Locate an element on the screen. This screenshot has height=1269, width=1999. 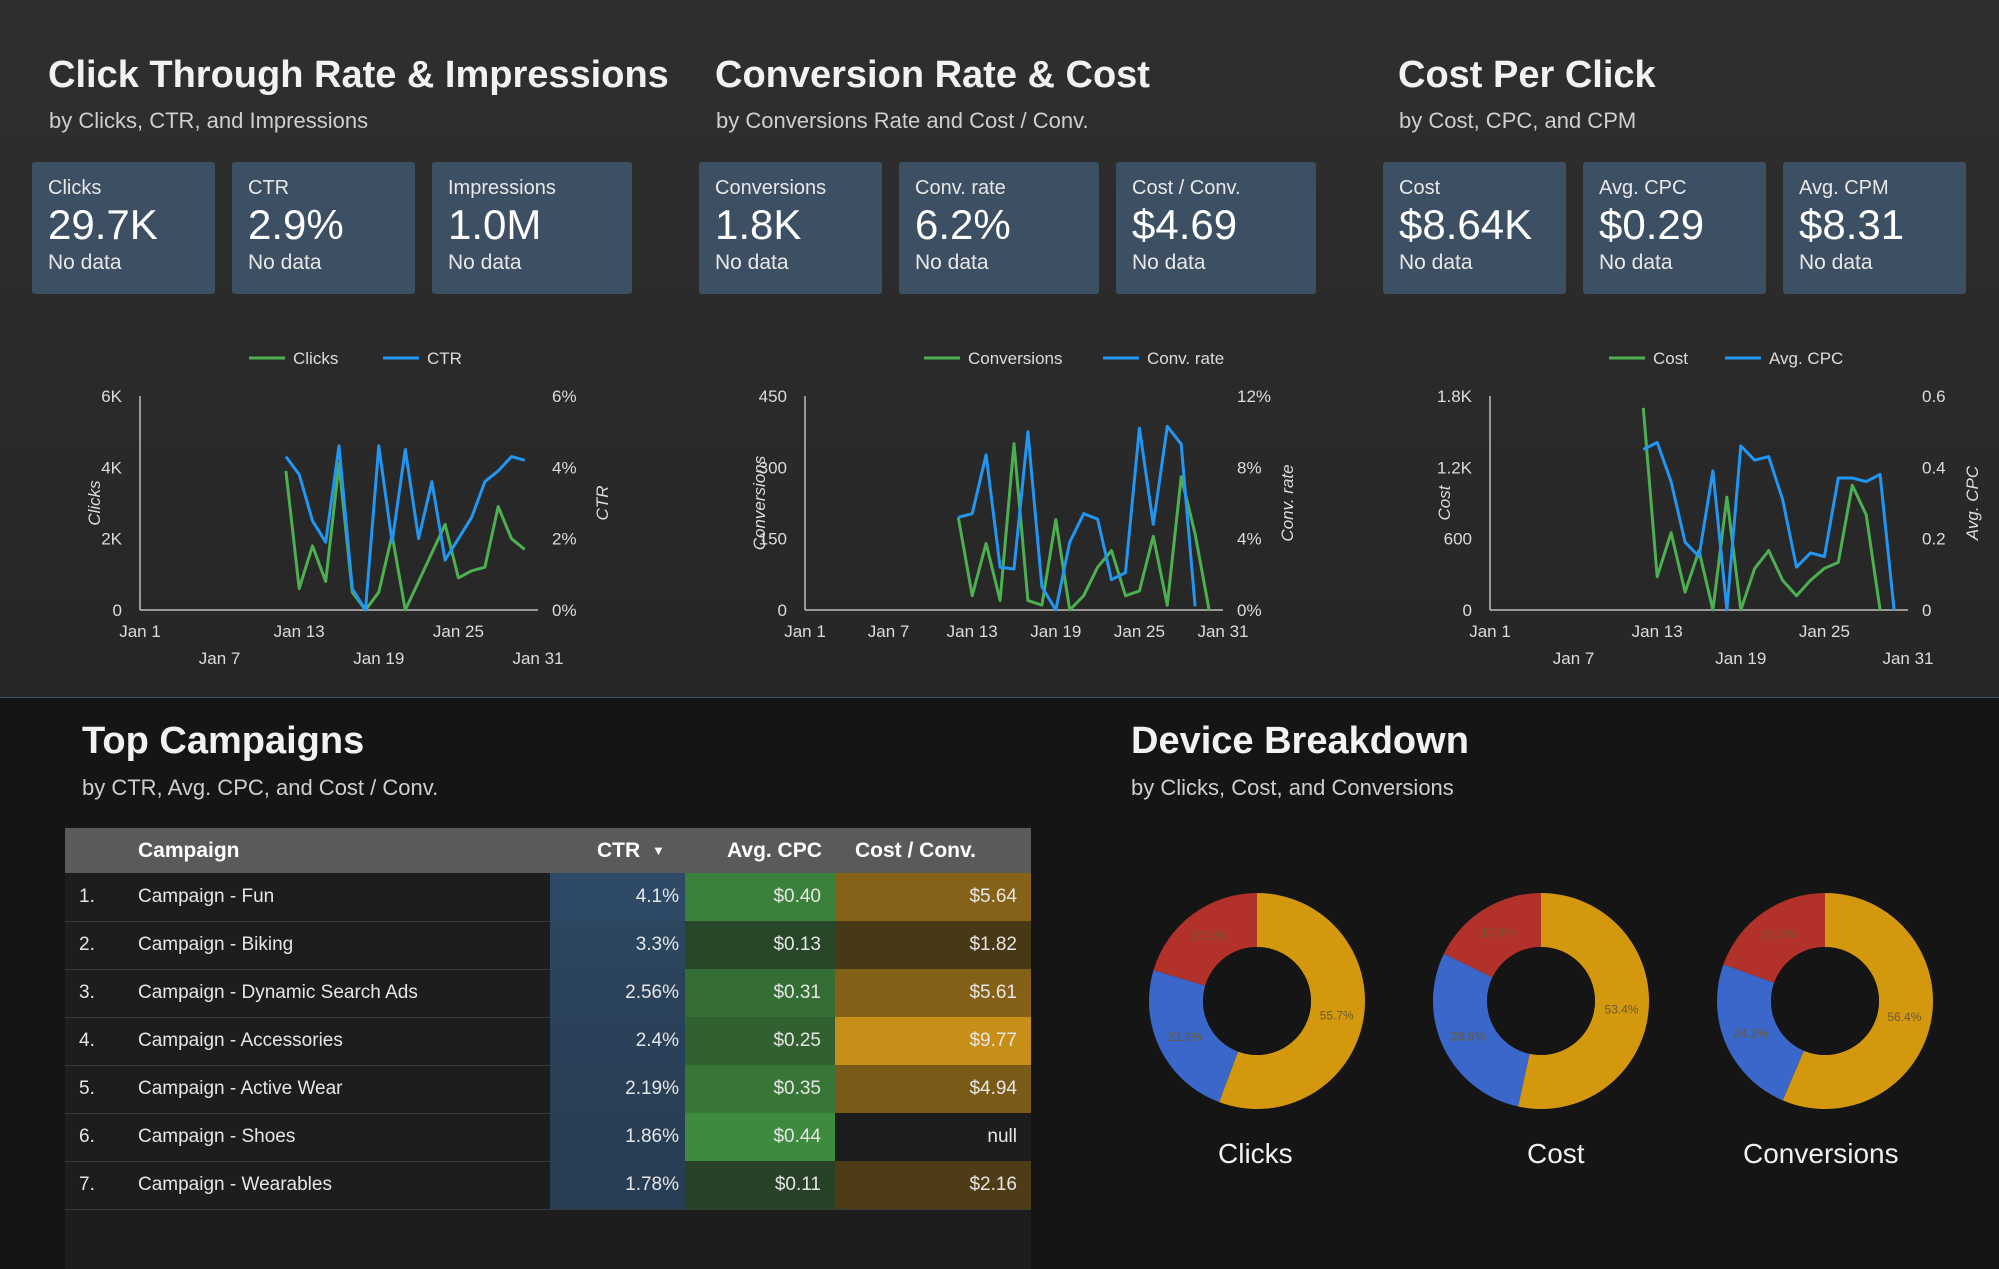
x-tick-label: Jan 1 is located at coordinates (805, 631).